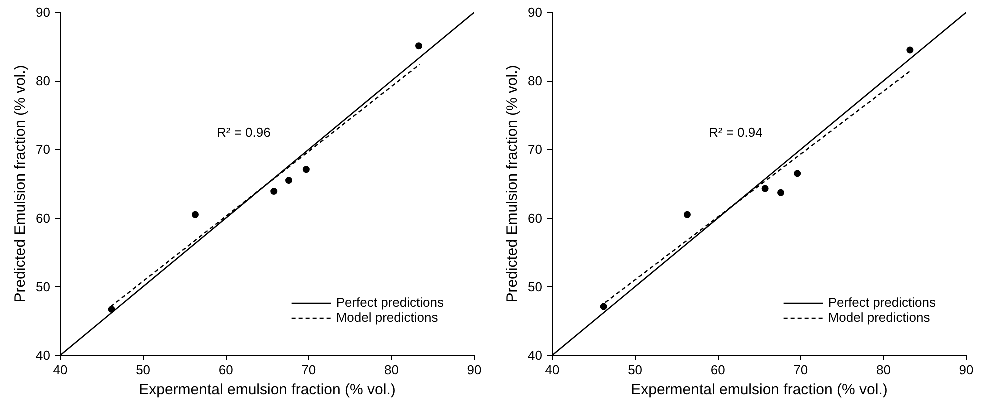 Image resolution: width=984 pixels, height=412 pixels. Describe the element at coordinates (735, 132) in the screenshot. I see `annotation: R² = 0.94` at that location.